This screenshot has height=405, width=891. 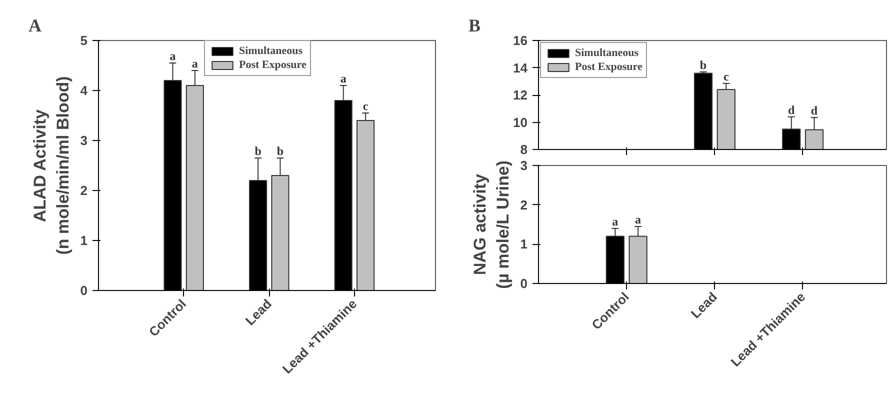 I want to click on y-tick-label: 4, so click(x=84, y=90).